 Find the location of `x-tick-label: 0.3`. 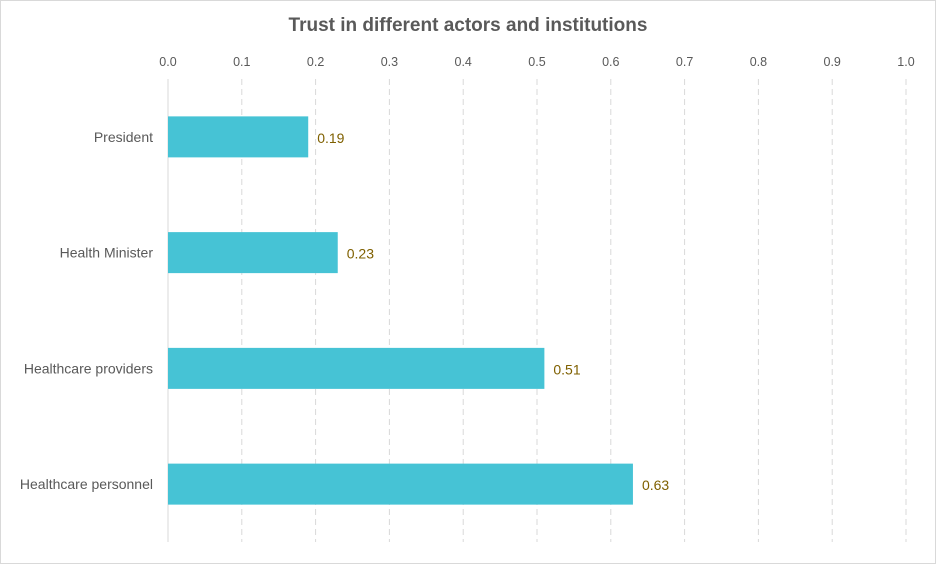

x-tick-label: 0.3 is located at coordinates (389, 62).